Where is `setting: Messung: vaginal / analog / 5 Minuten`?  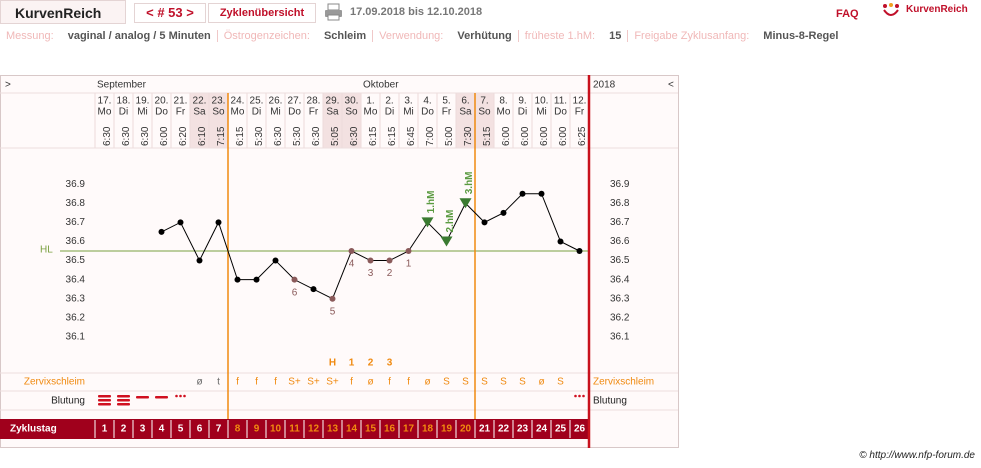
setting: Messung: vaginal / analog / 5 Minuten is located at coordinates (111, 36).